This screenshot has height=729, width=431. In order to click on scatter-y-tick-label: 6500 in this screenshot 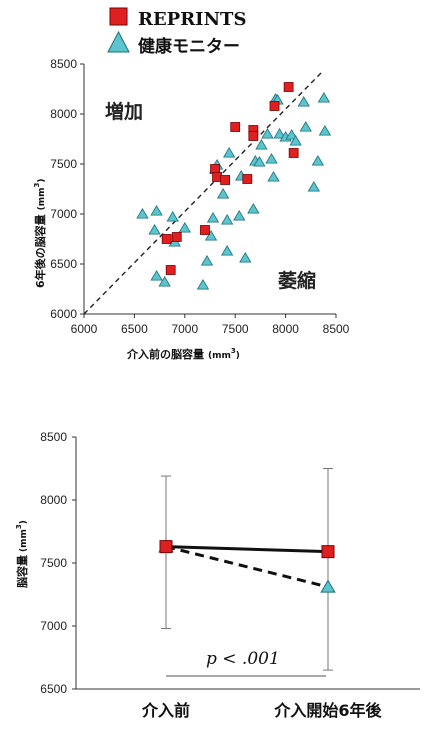, I will do `click(63, 264)`.